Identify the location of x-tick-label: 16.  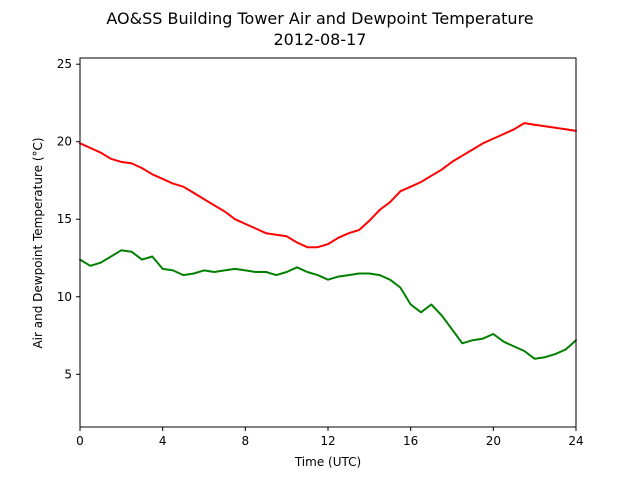
(410, 441).